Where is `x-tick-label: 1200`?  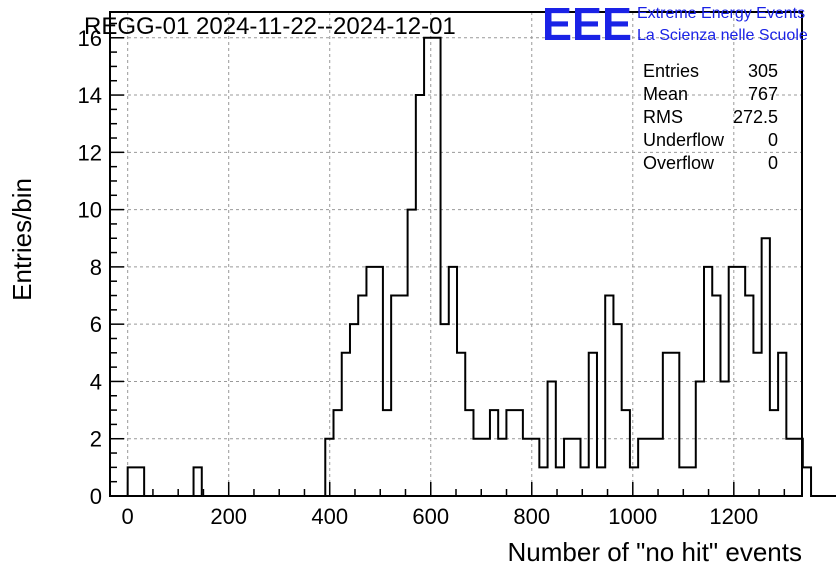
x-tick-label: 1200 is located at coordinates (733, 516).